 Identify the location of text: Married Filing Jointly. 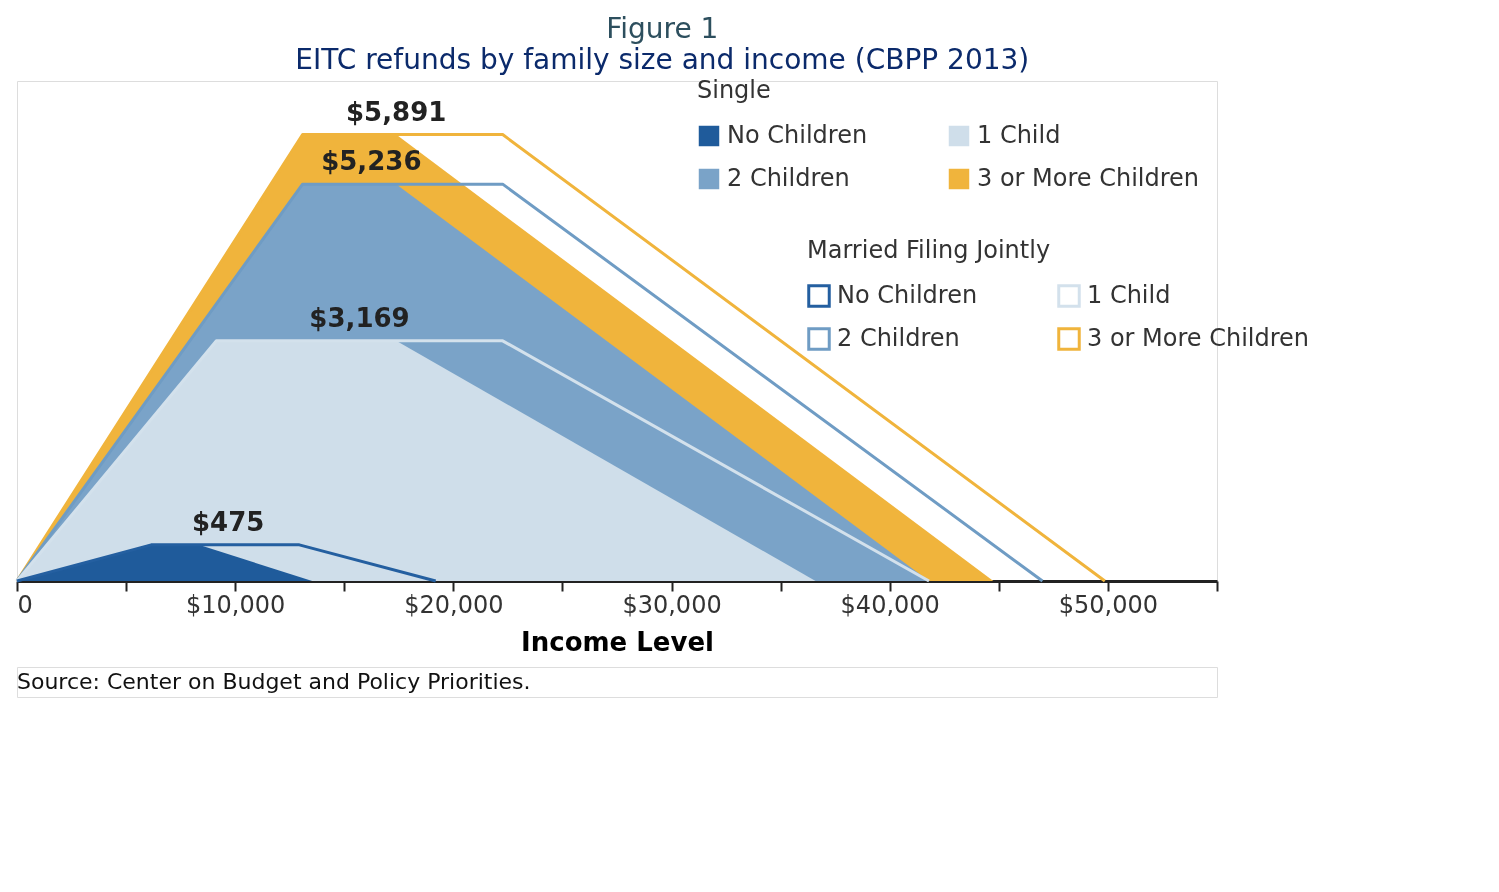
(929, 250).